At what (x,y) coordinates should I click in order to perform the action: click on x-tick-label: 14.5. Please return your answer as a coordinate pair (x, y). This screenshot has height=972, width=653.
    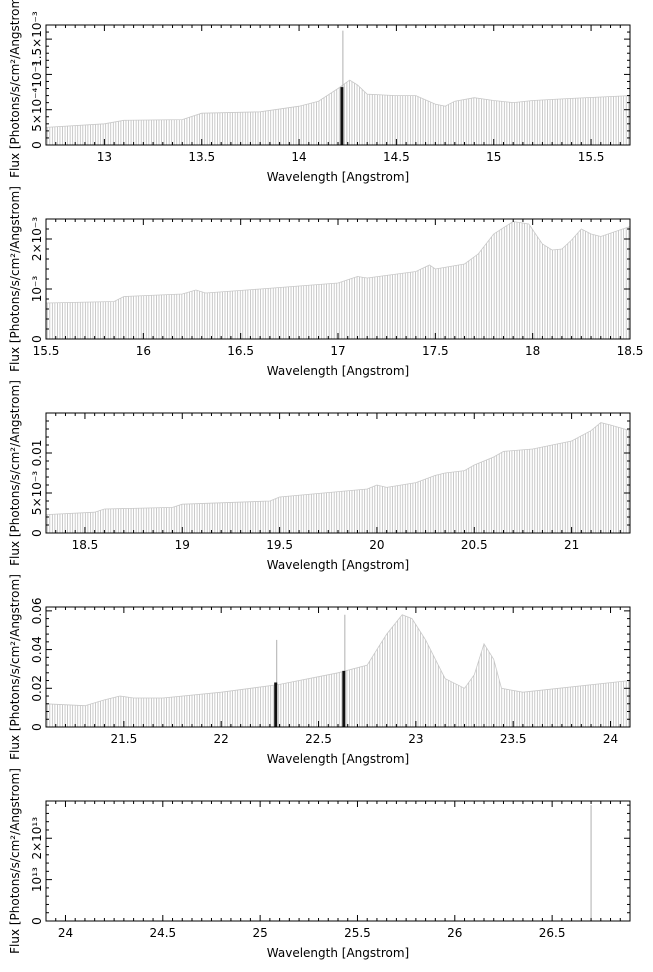
    Looking at the image, I should click on (396, 157).